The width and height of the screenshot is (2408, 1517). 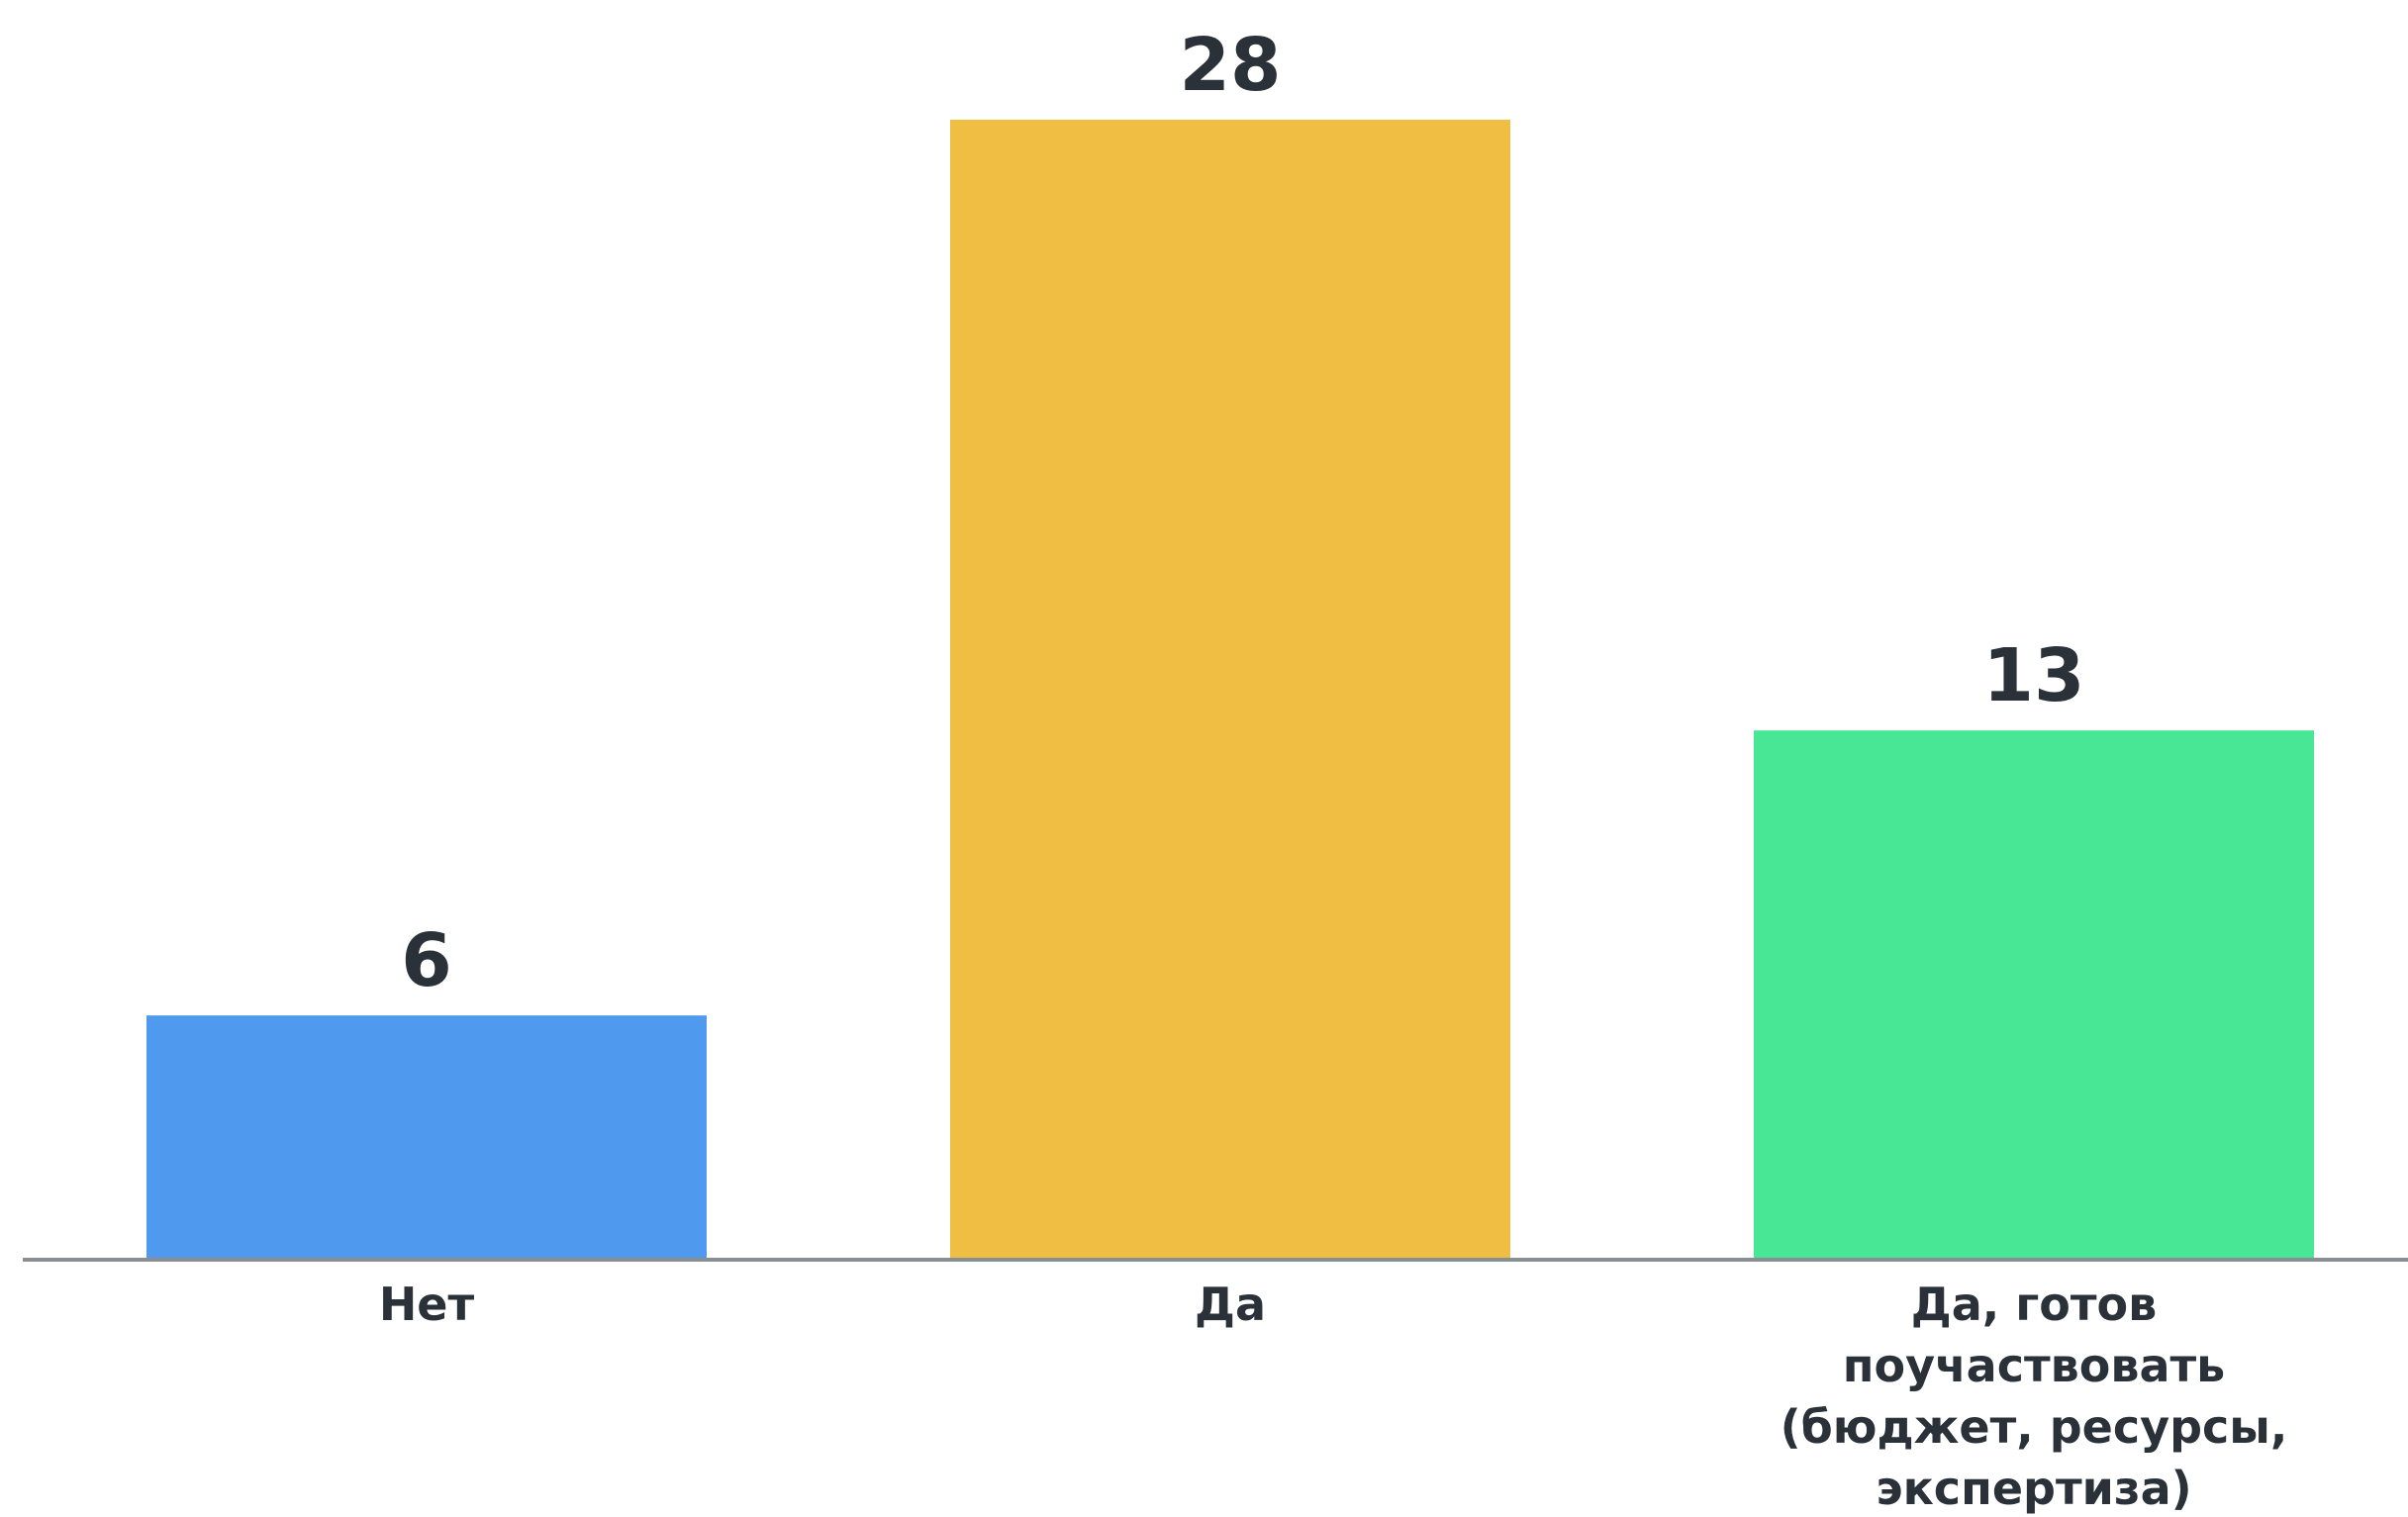 What do you see at coordinates (2034, 1427) in the screenshot?
I see `category-label-line: (бюджет, ресурсы,` at bounding box center [2034, 1427].